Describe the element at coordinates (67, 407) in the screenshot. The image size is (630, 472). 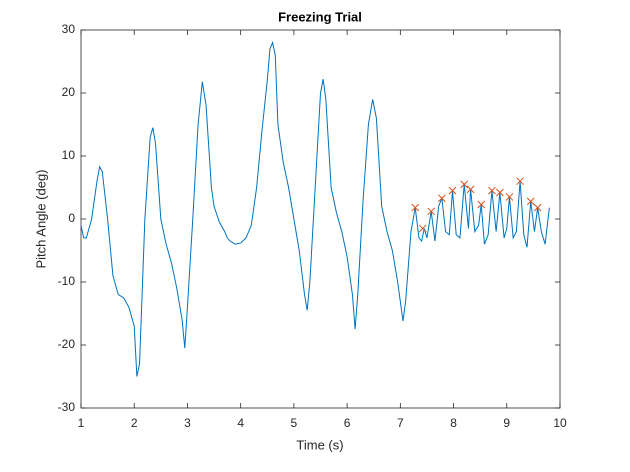
I see `y-tick-label: -30` at that location.